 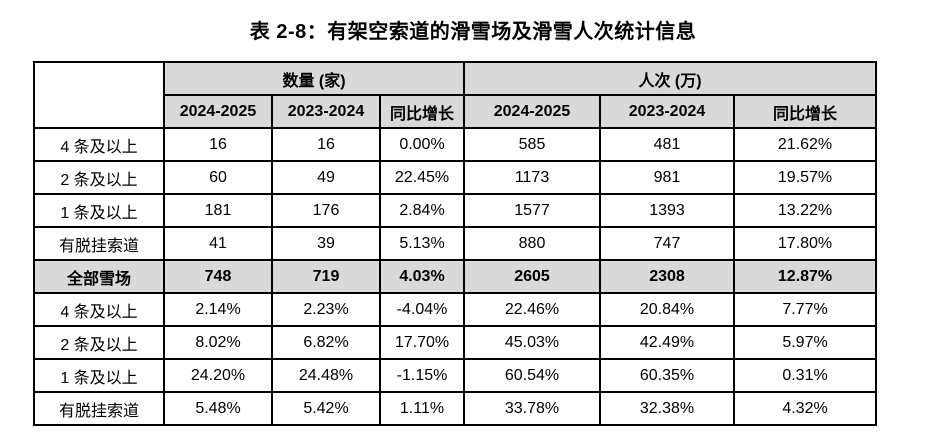 I want to click on cell: 45.03%, so click(x=532, y=342).